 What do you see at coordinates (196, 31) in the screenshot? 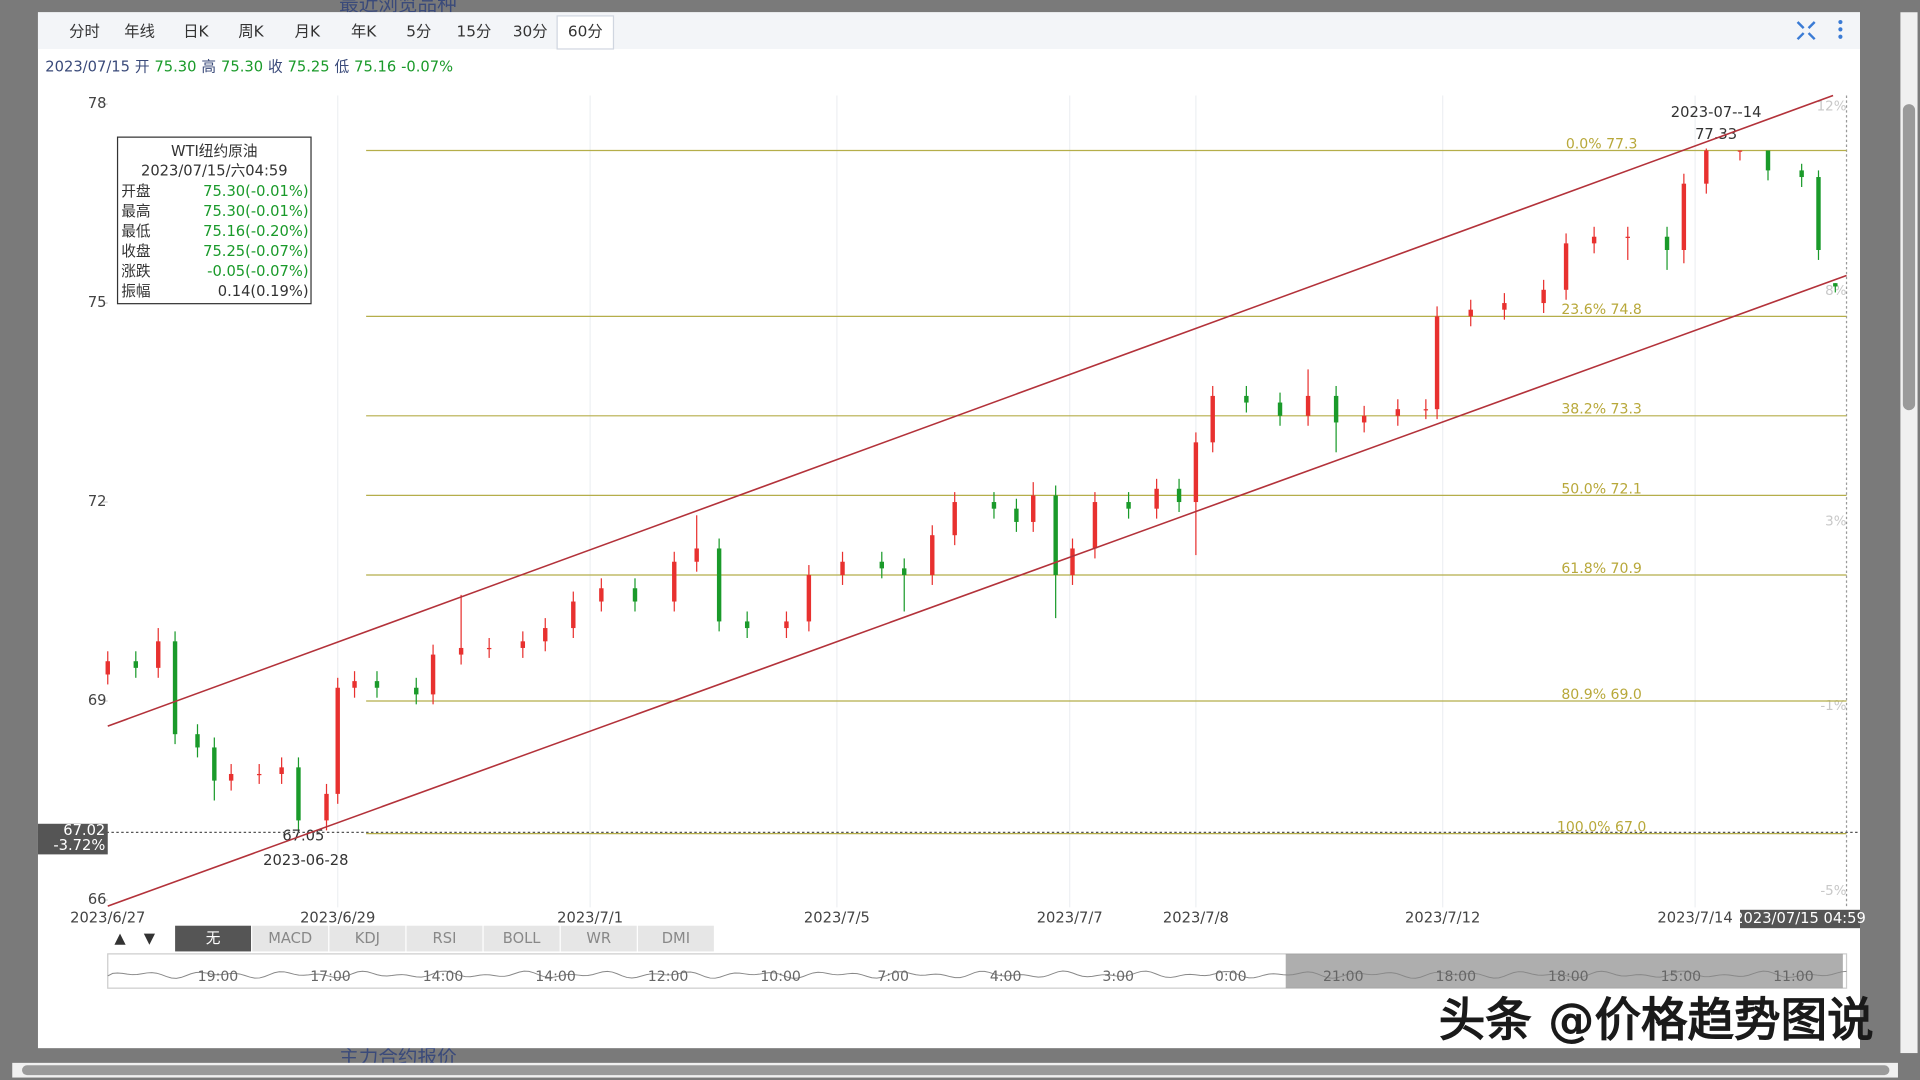
I see `toolbar-tab: 日K` at bounding box center [196, 31].